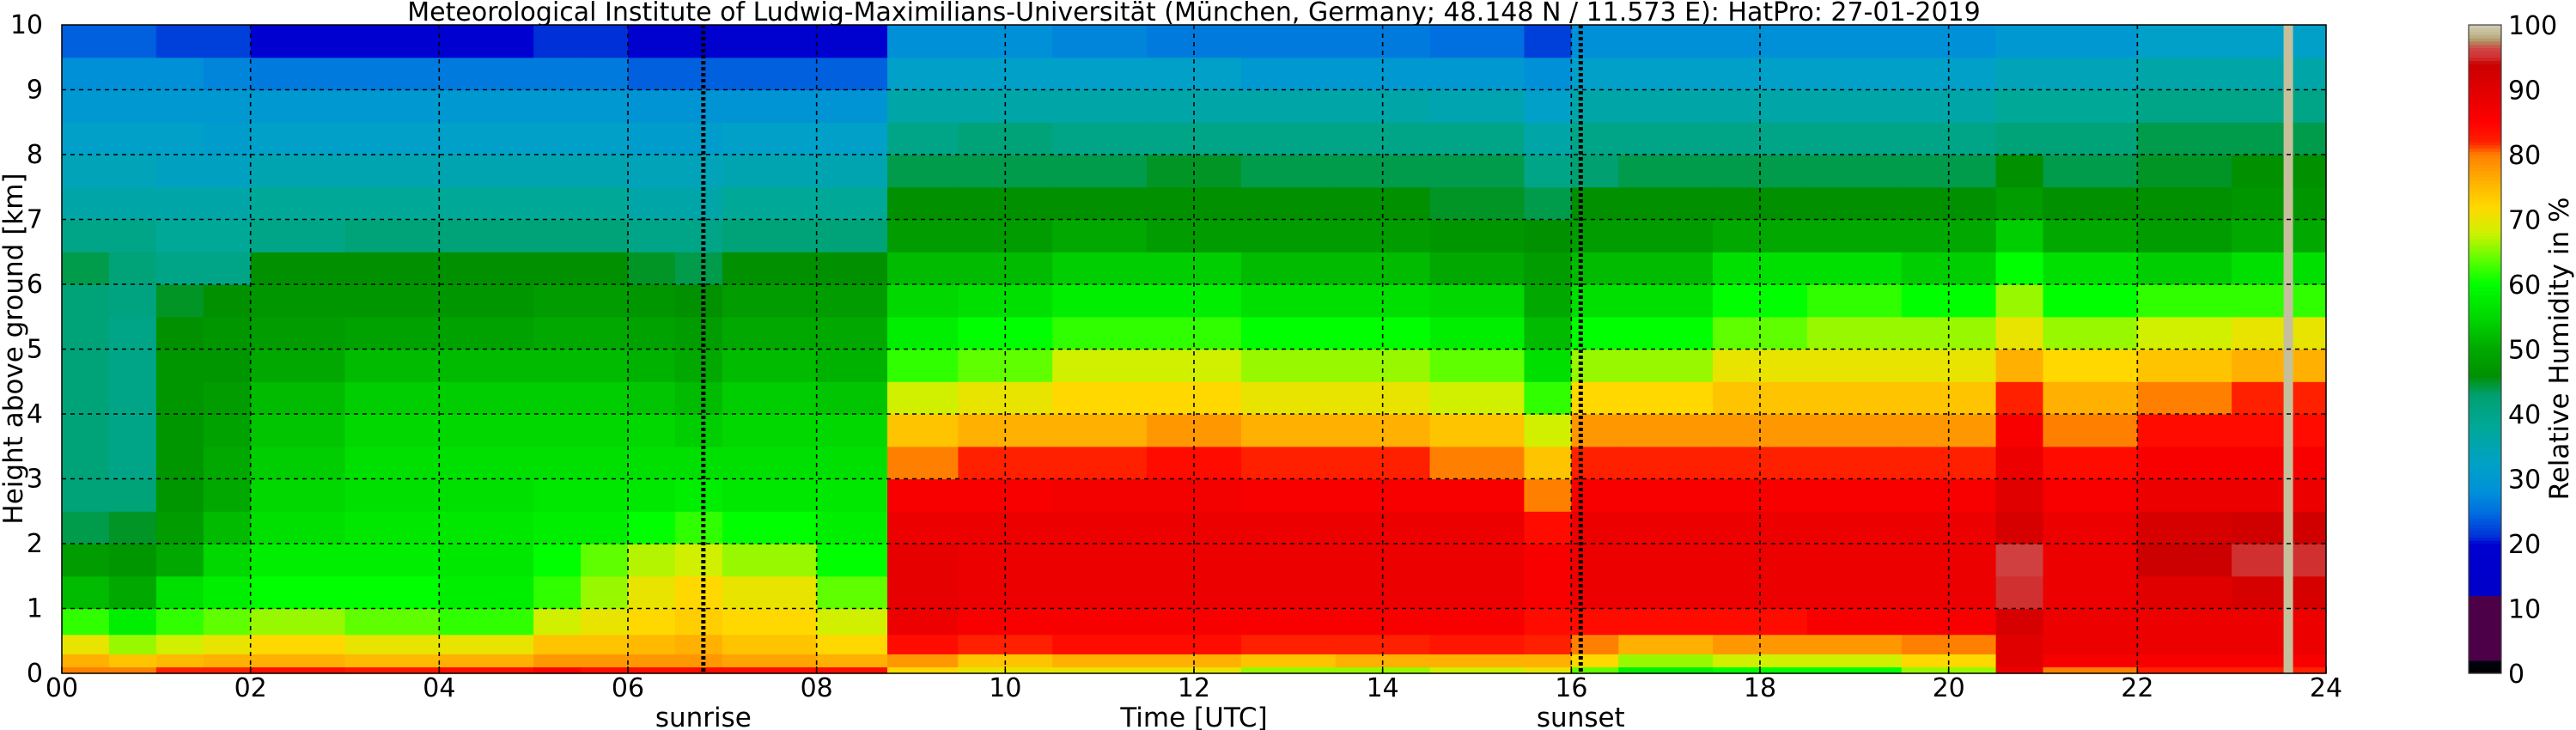 This screenshot has height=730, width=2576. I want to click on x-tick-label: 08, so click(817, 688).